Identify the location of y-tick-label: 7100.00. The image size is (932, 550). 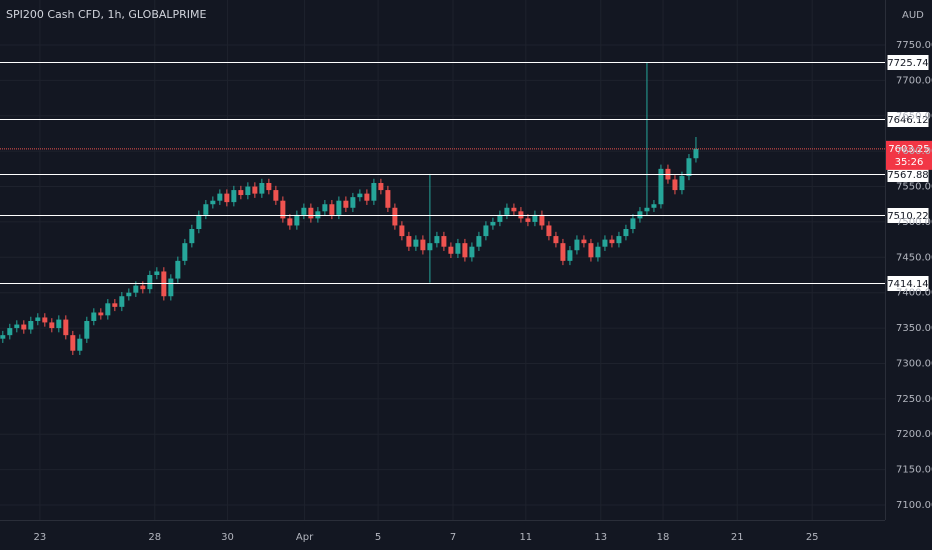
(914, 505).